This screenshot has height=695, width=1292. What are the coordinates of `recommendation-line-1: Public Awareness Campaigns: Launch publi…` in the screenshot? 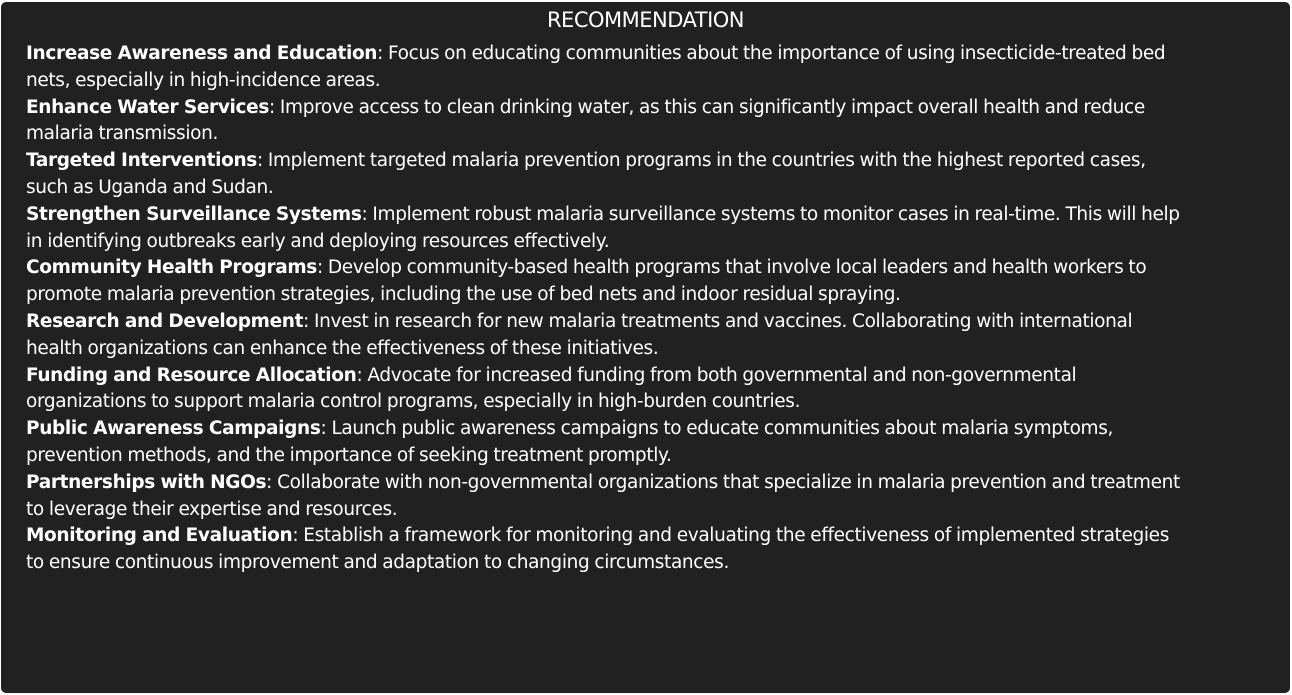 It's located at (658, 429).